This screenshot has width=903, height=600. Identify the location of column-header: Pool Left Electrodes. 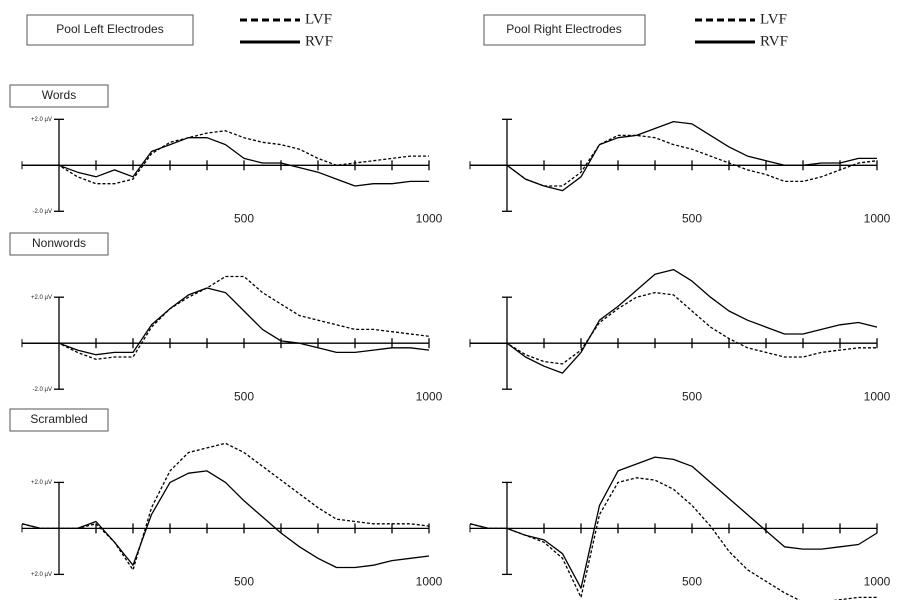
(109, 29).